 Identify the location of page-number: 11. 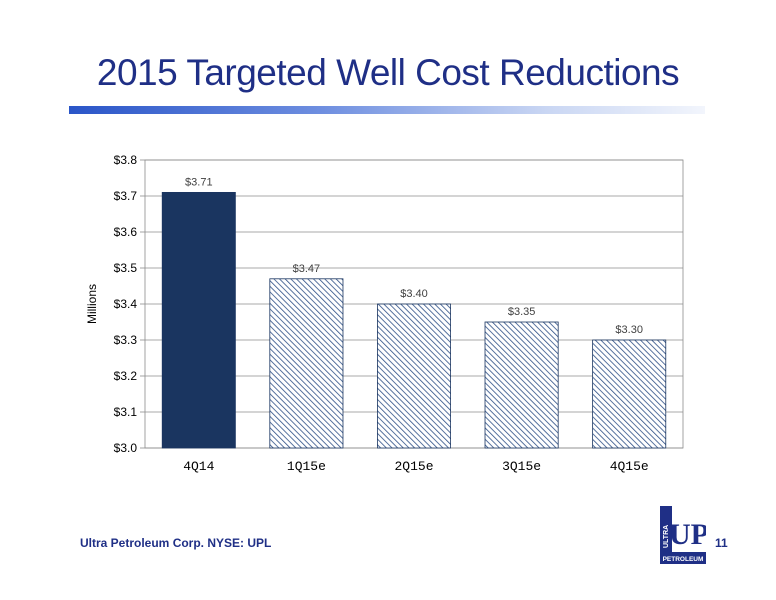
(721, 543).